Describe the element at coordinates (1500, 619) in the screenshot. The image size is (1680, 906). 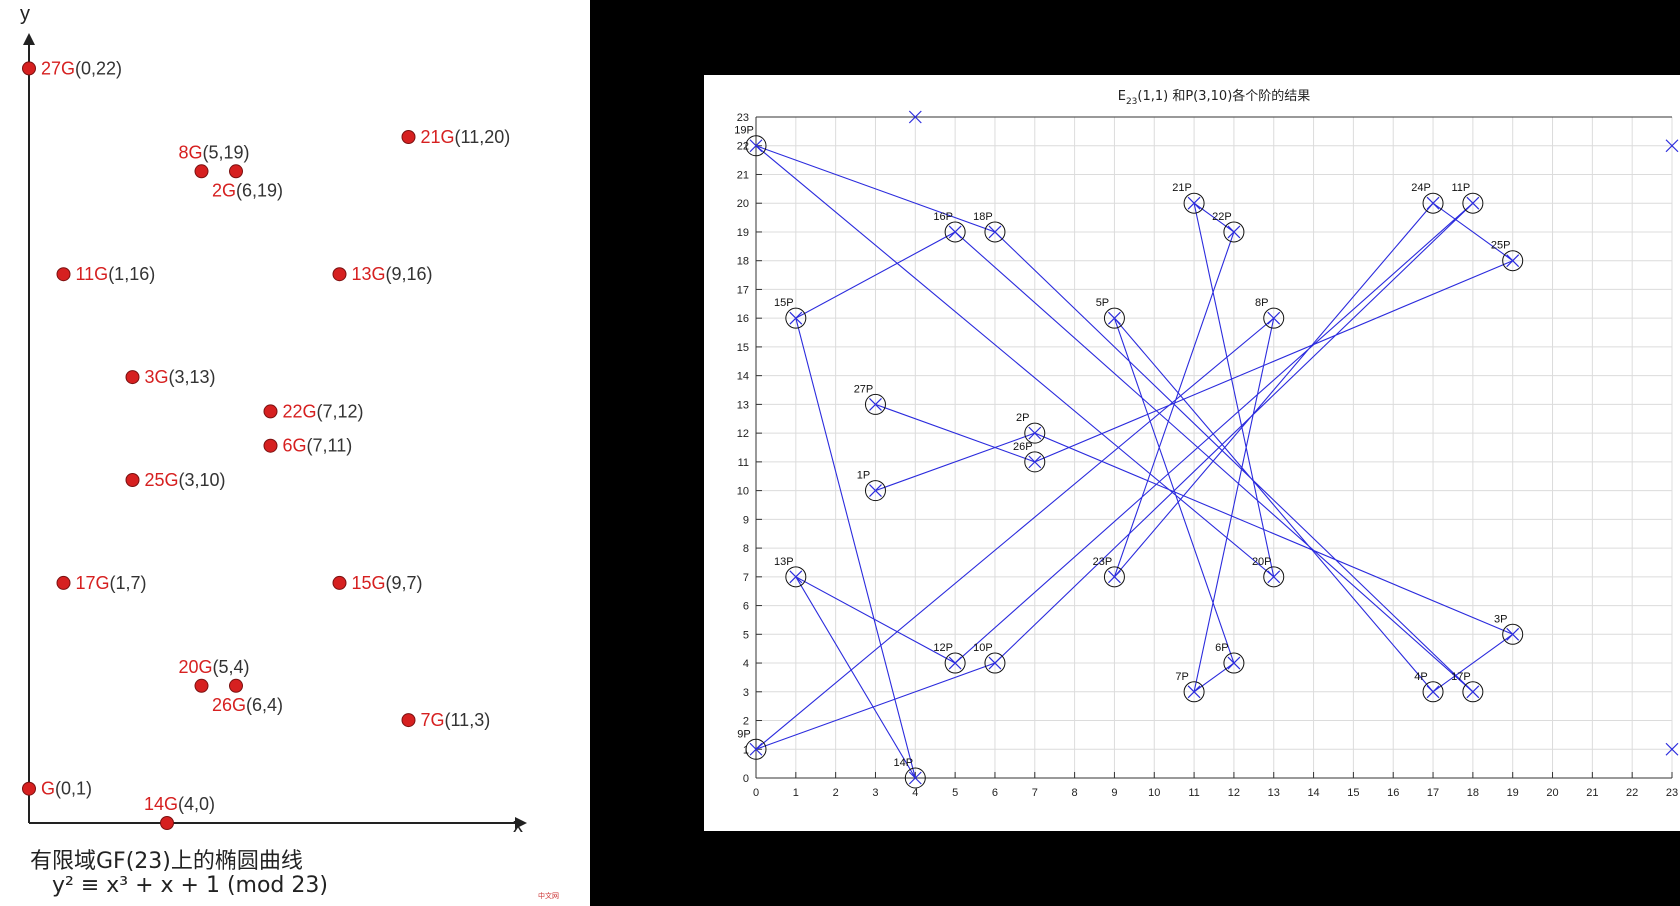
I see `order-point-label: 3P` at that location.